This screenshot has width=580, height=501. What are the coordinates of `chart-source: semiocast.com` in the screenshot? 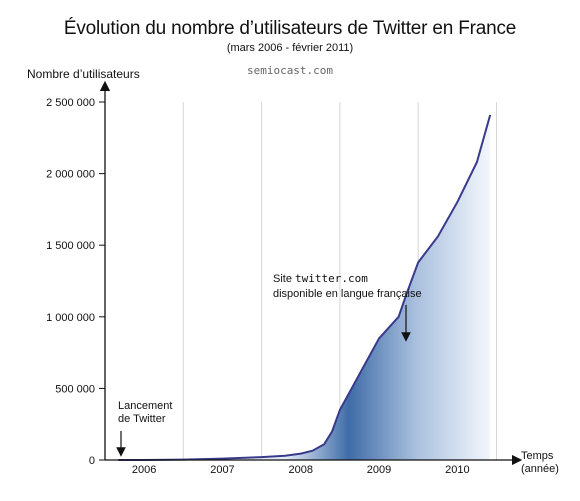 It's located at (290, 70).